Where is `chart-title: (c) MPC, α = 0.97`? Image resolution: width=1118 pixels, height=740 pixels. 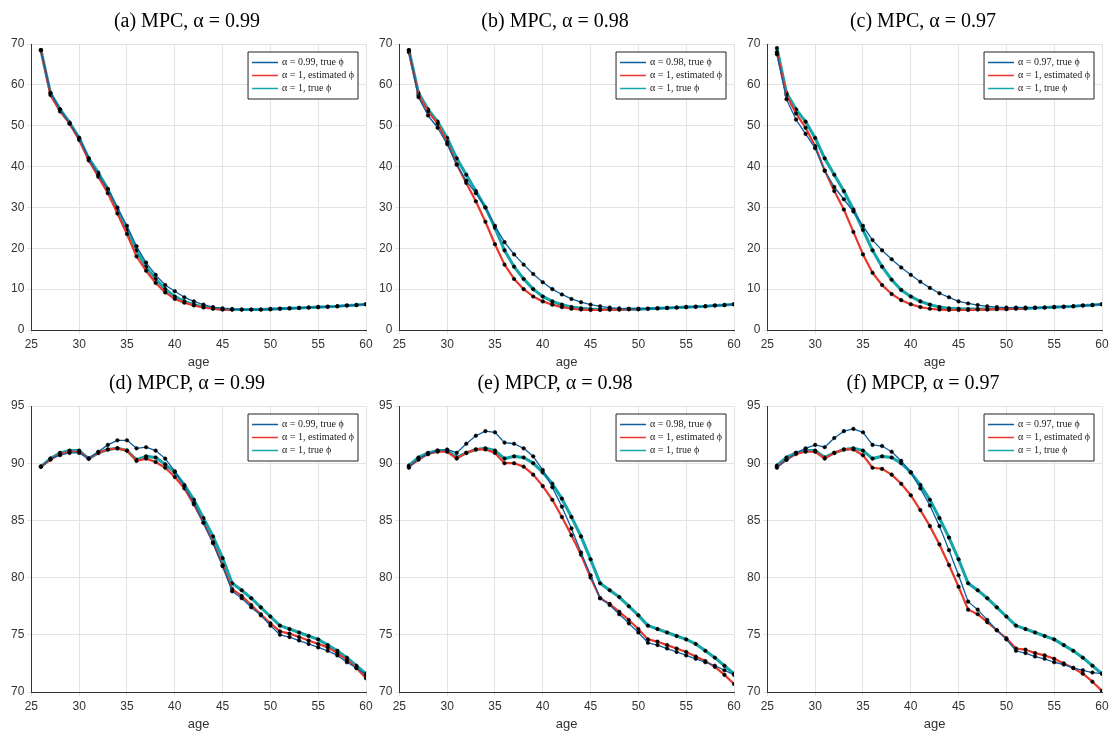
chart-title: (c) MPC, α = 0.97 is located at coordinates (923, 21).